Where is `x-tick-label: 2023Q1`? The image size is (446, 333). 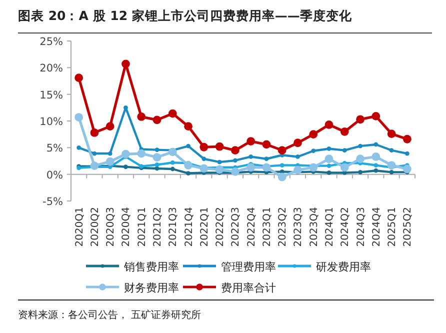
x-tick-label: 2023Q1 is located at coordinates (267, 227).